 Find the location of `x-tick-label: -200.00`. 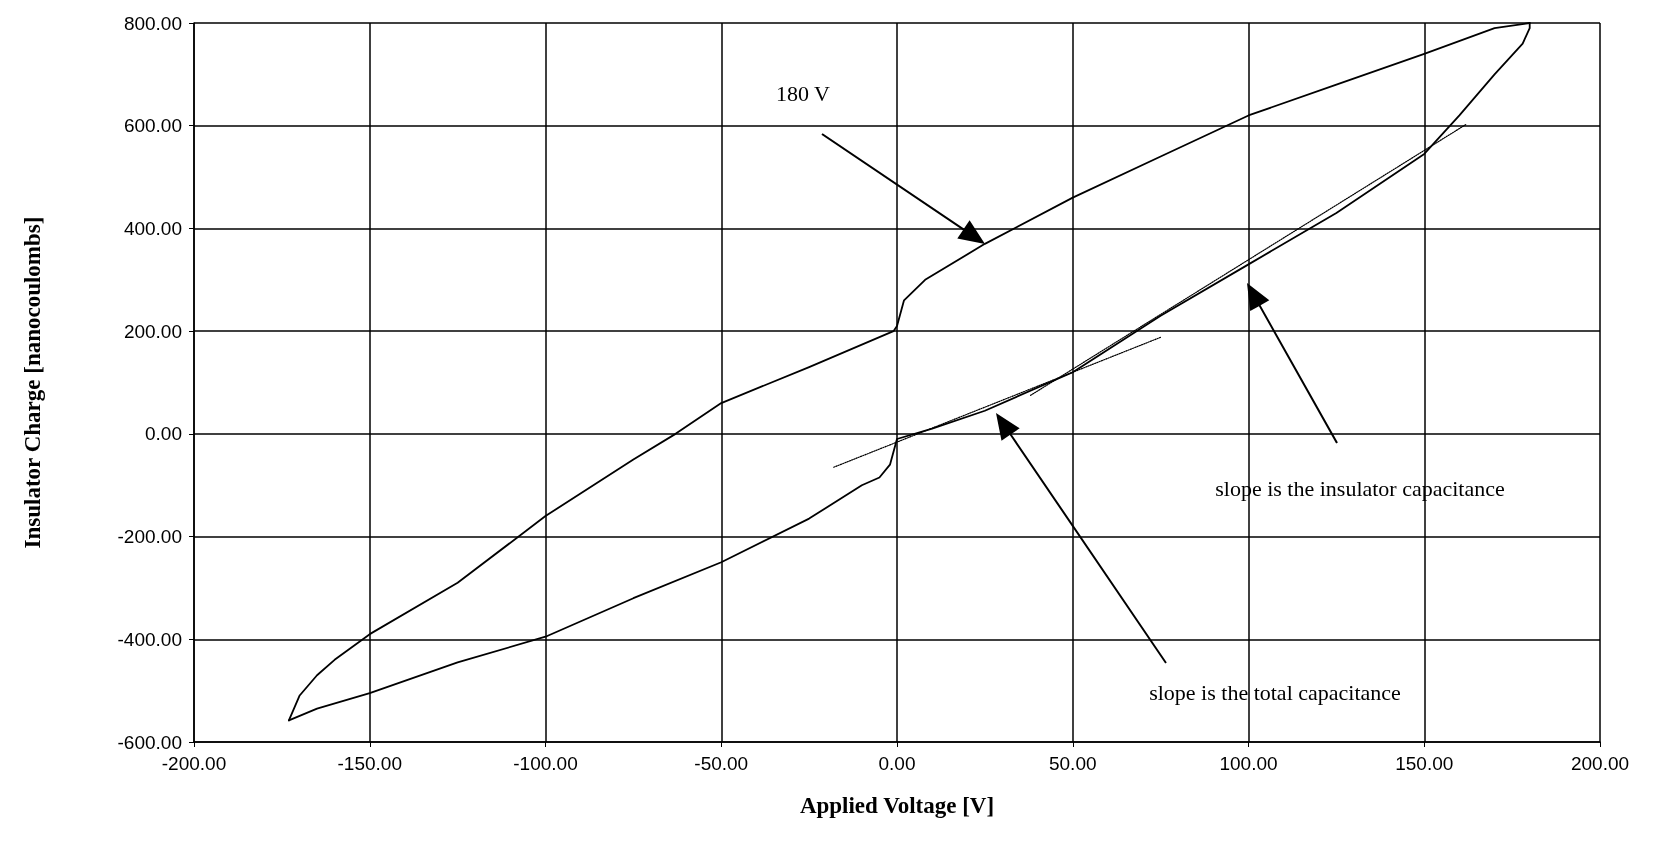

x-tick-label: -200.00 is located at coordinates (194, 763).